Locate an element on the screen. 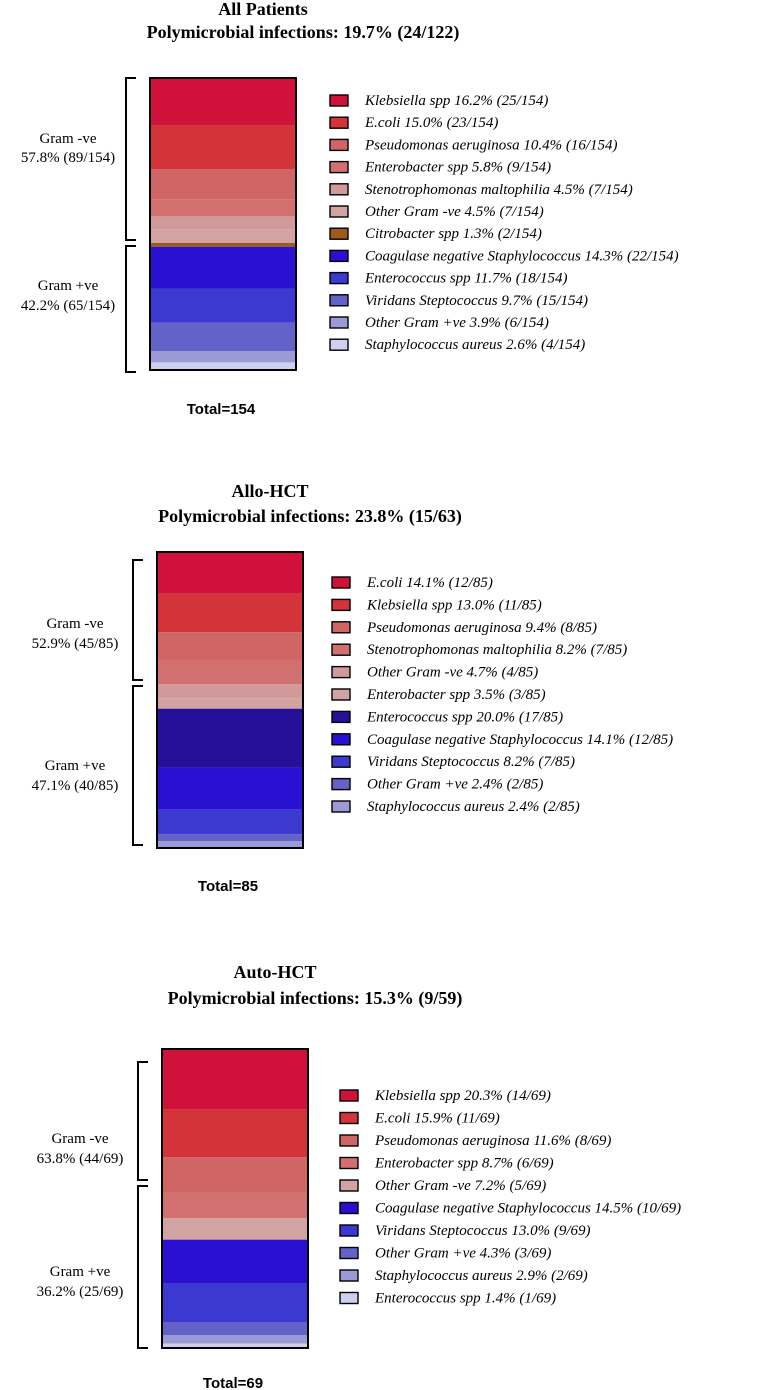 Image resolution: width=757 pixels, height=1390 pixels. legend-label: Enterococcus spp 20.0% (17/85) is located at coordinates (464, 717).